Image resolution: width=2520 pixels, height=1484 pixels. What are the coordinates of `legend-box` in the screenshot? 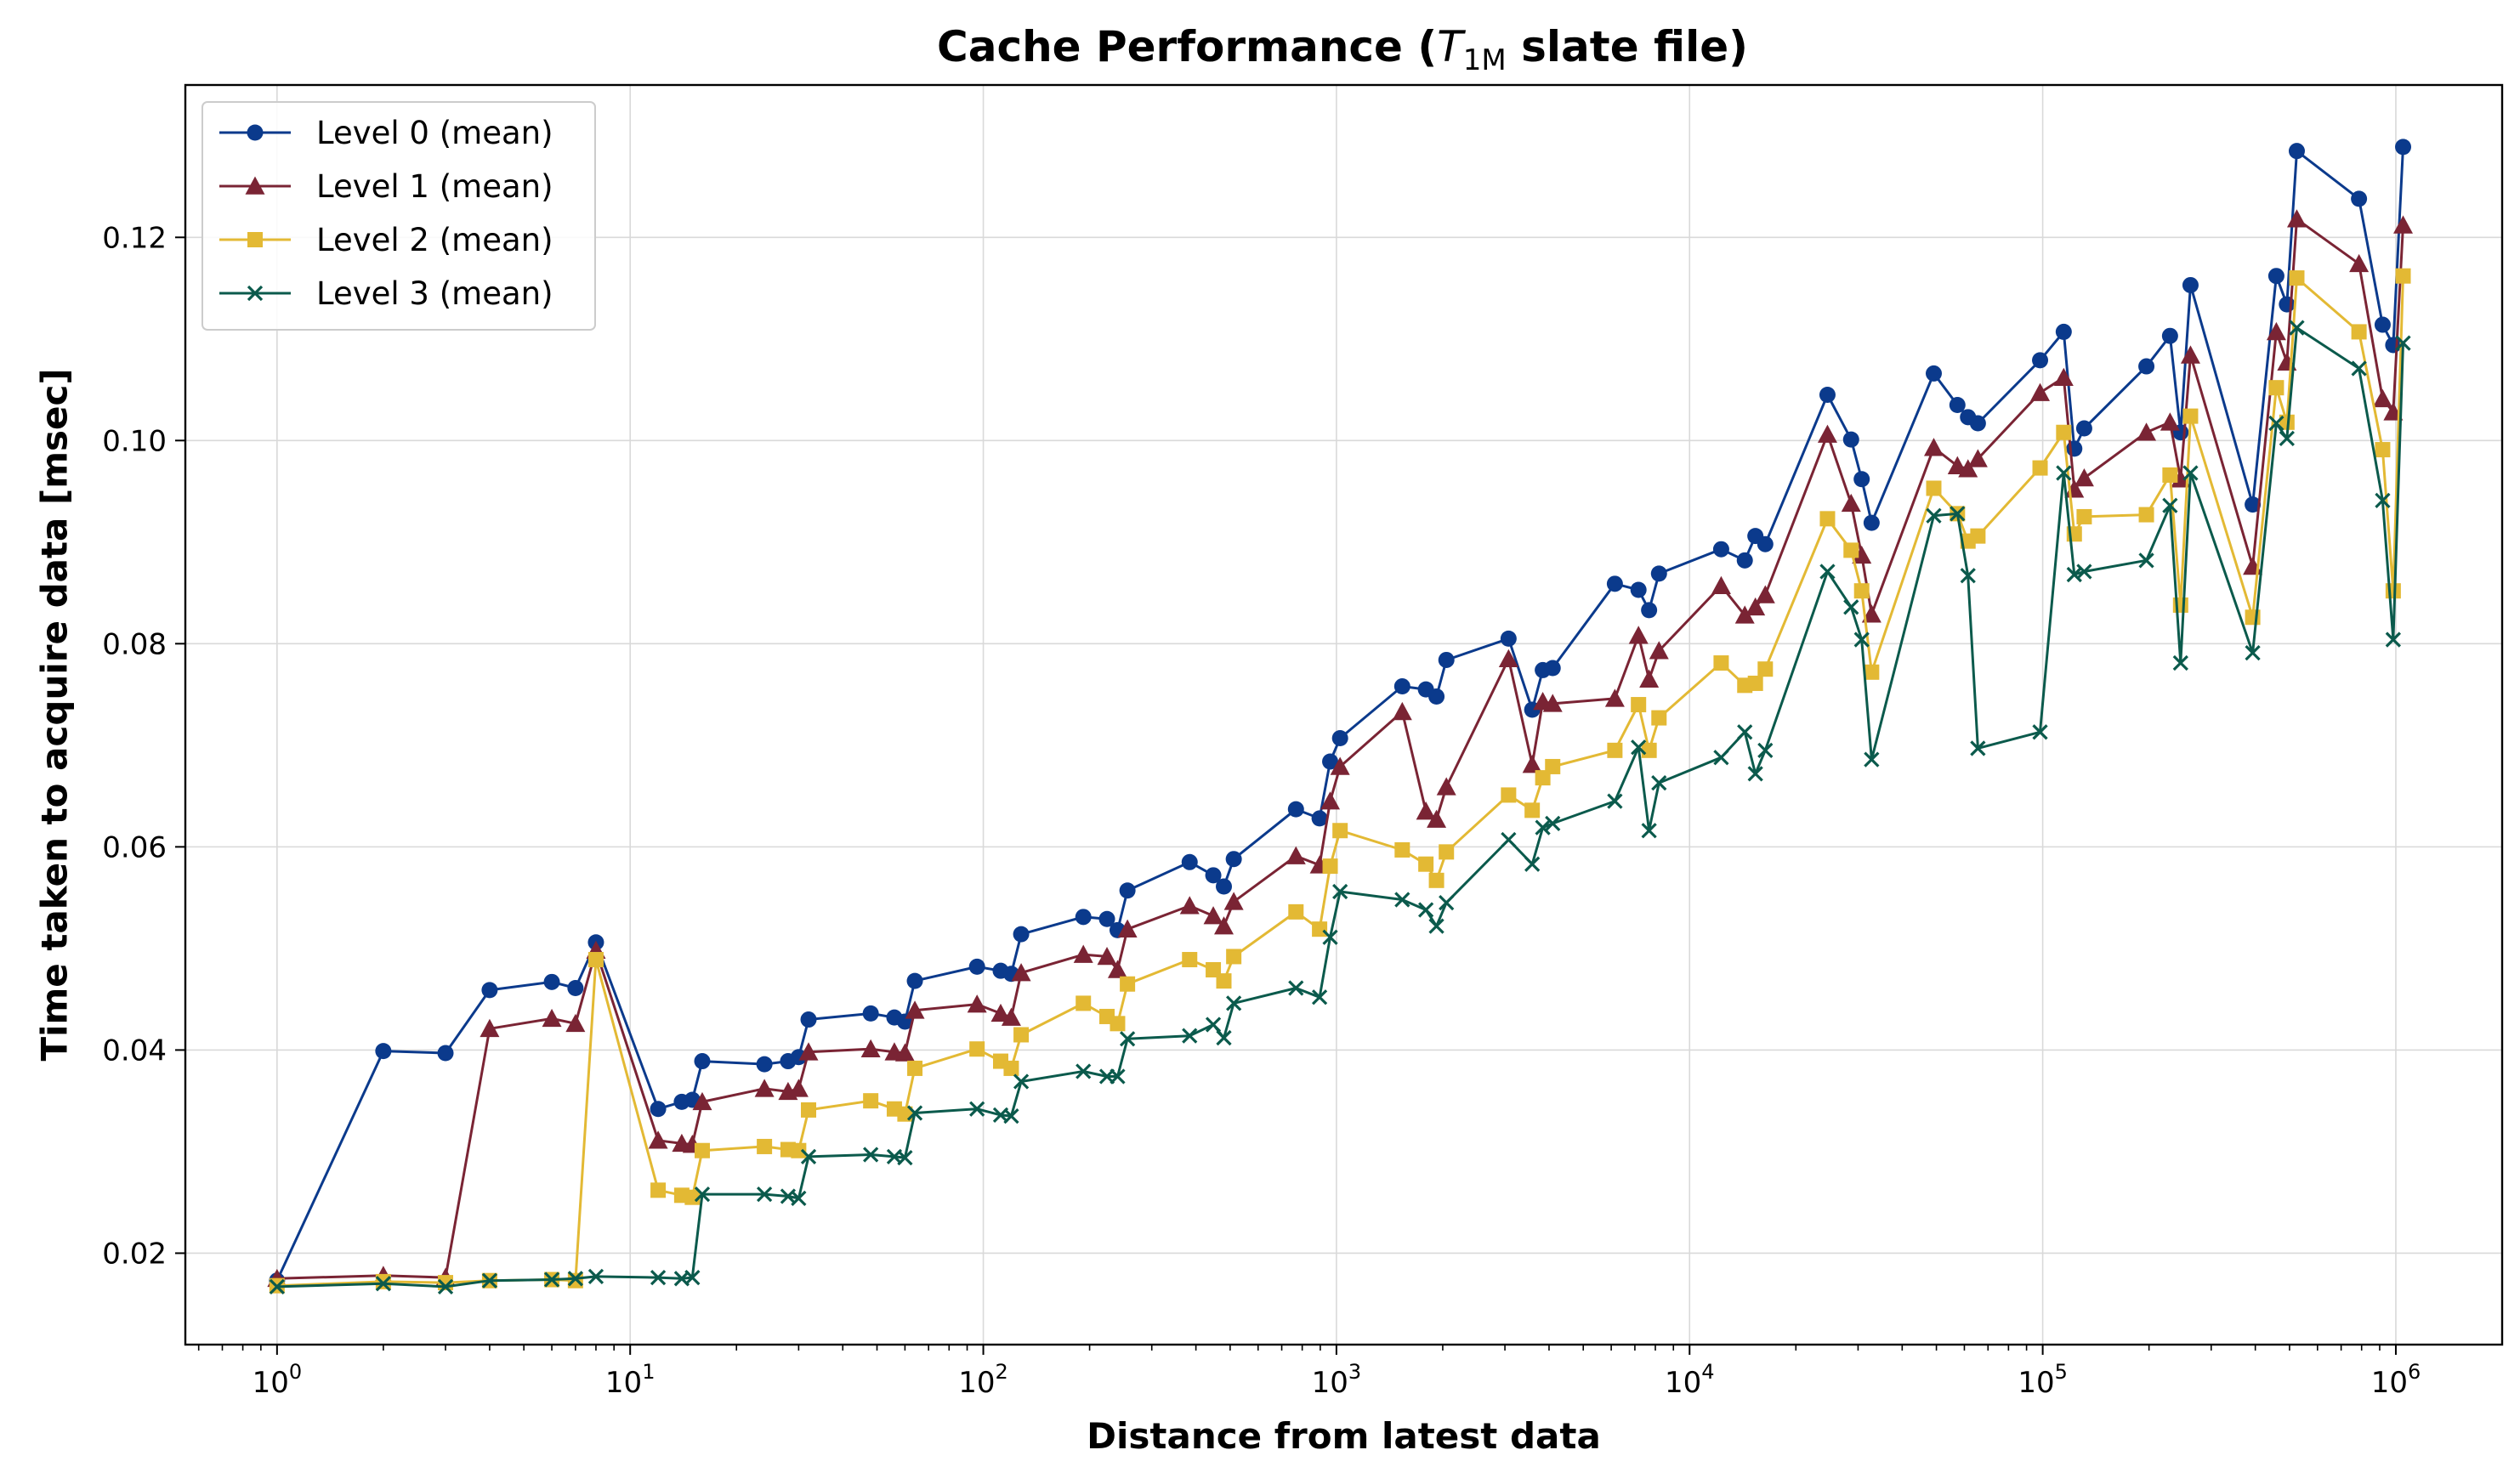 It's located at (399, 216).